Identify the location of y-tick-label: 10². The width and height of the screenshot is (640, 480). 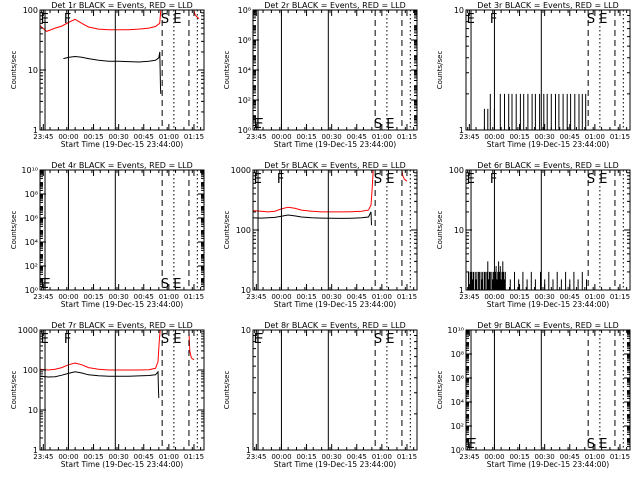
(31, 266).